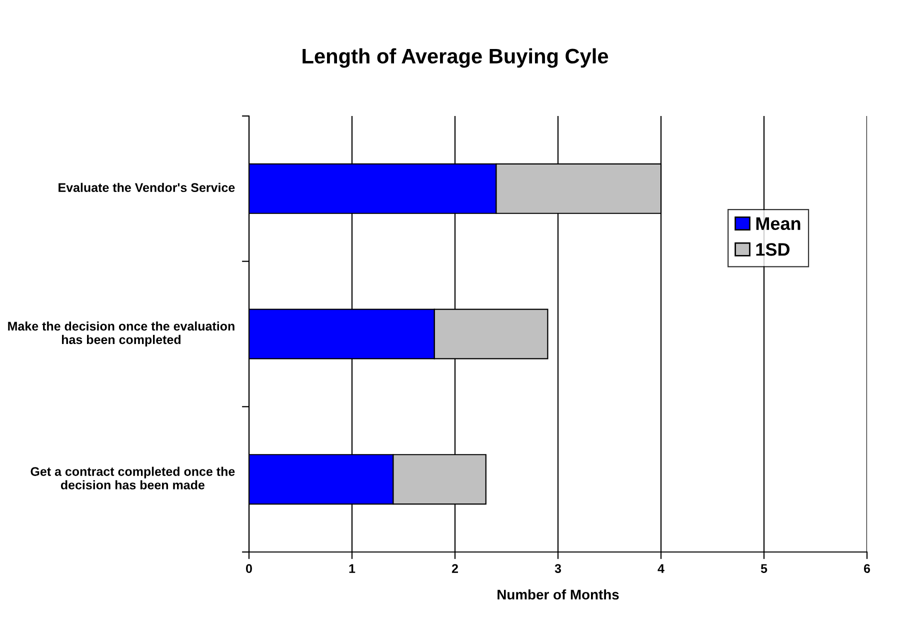 The image size is (910, 627). Describe the element at coordinates (764, 568) in the screenshot. I see `x-tick-label: 5` at that location.